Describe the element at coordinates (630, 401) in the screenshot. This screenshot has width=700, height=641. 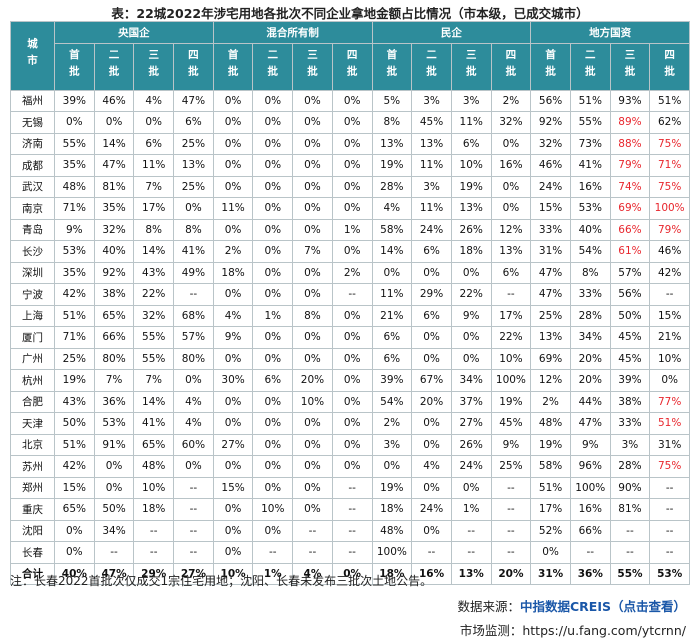
I see `cell: 38%` at that location.